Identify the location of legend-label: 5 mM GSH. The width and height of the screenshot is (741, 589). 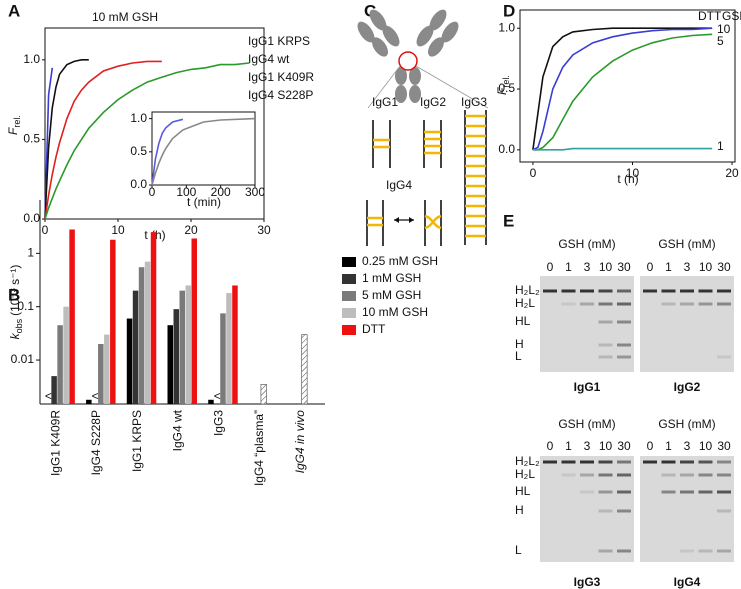
(391, 295).